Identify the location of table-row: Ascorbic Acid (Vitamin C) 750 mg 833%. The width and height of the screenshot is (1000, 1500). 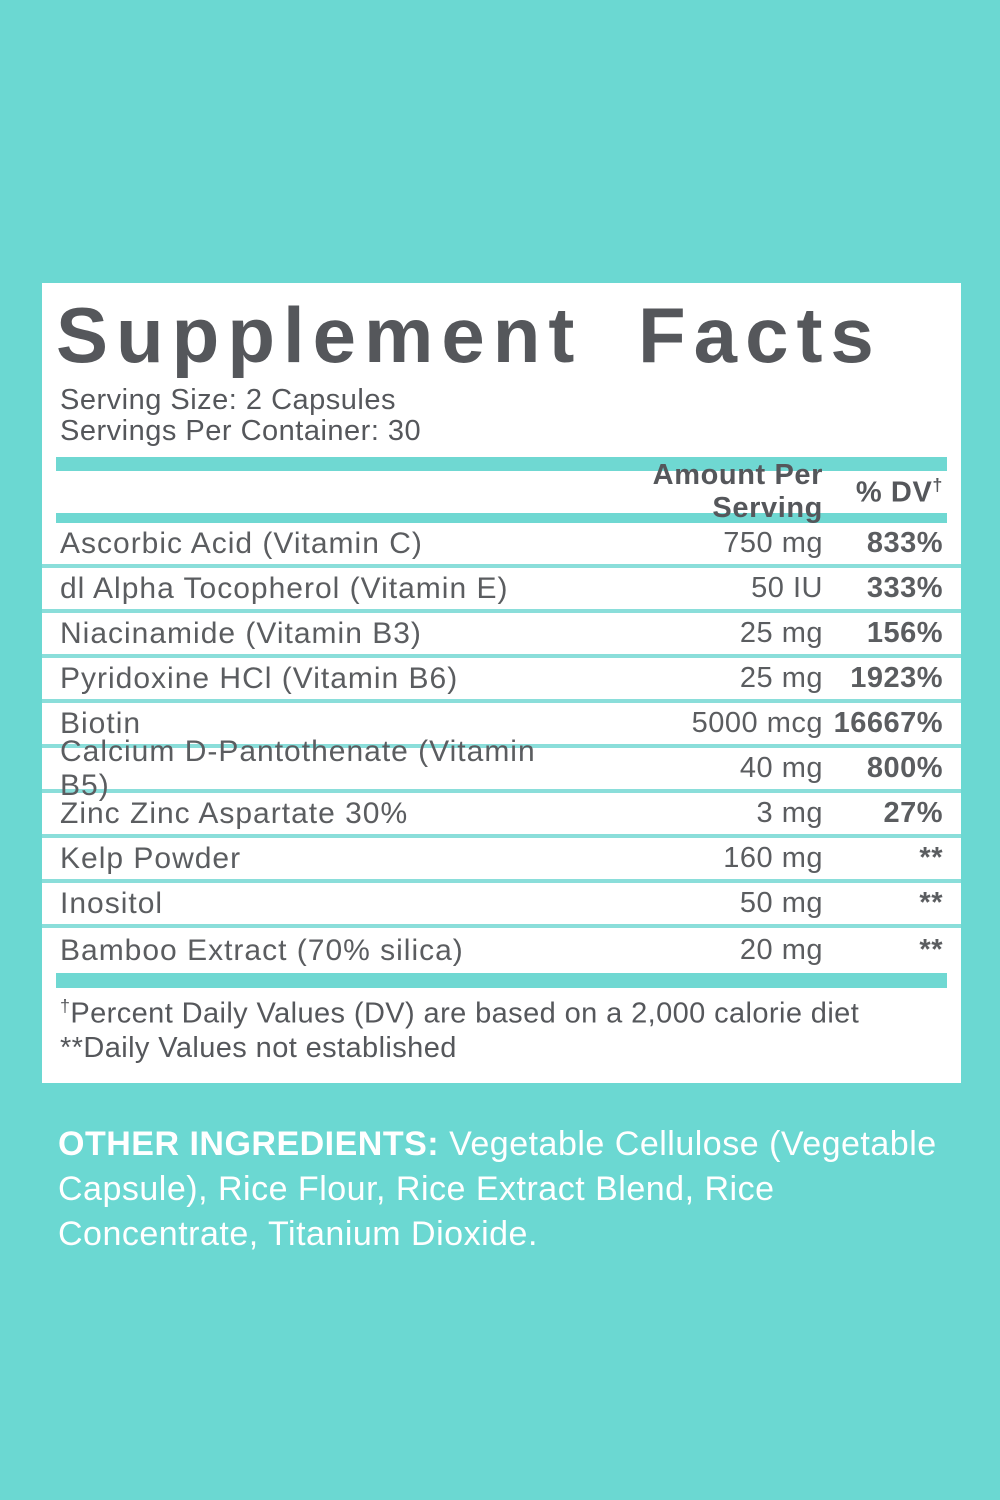
(501, 546).